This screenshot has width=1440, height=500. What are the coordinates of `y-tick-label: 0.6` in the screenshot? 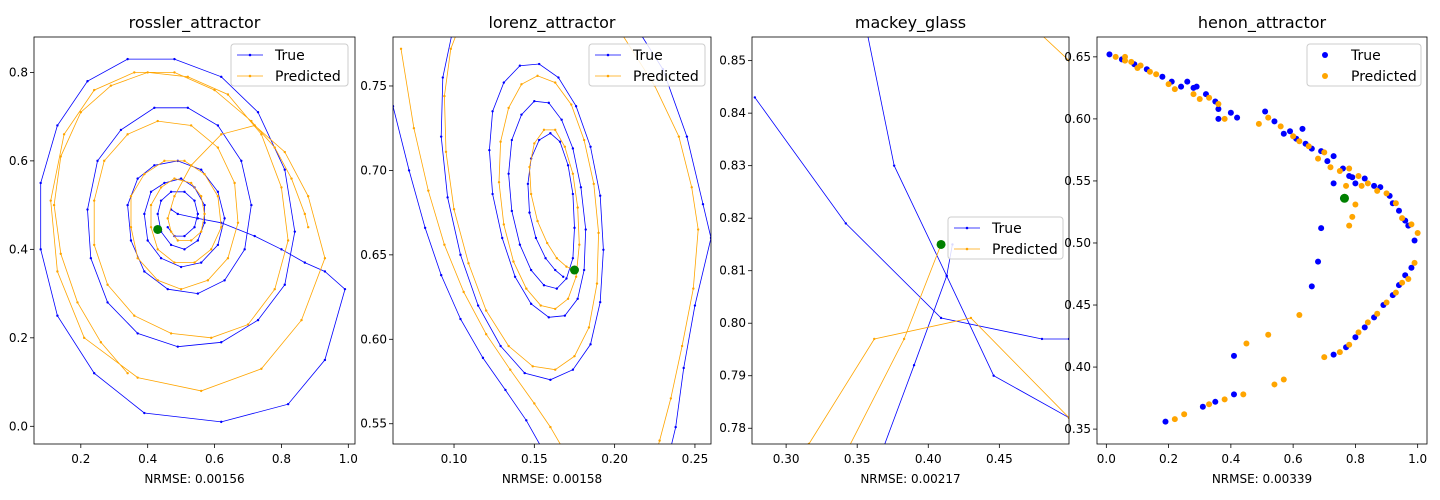 It's located at (18, 161).